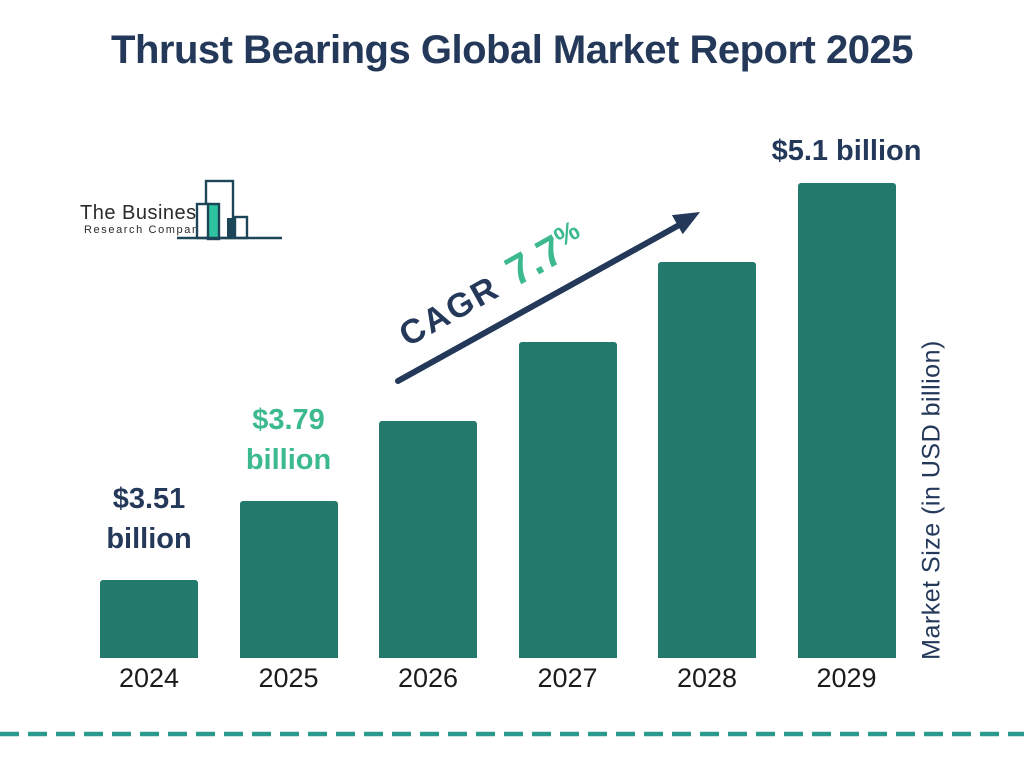 The image size is (1024, 768). What do you see at coordinates (229, 210) in the screenshot?
I see `logo-bars-icon` at bounding box center [229, 210].